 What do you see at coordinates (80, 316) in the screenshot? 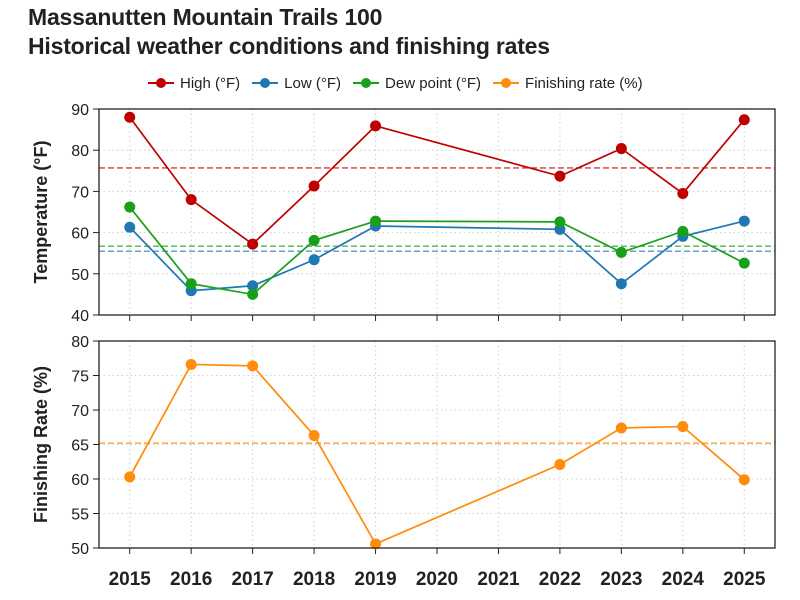
I see `y-tick-label: 40` at bounding box center [80, 316].